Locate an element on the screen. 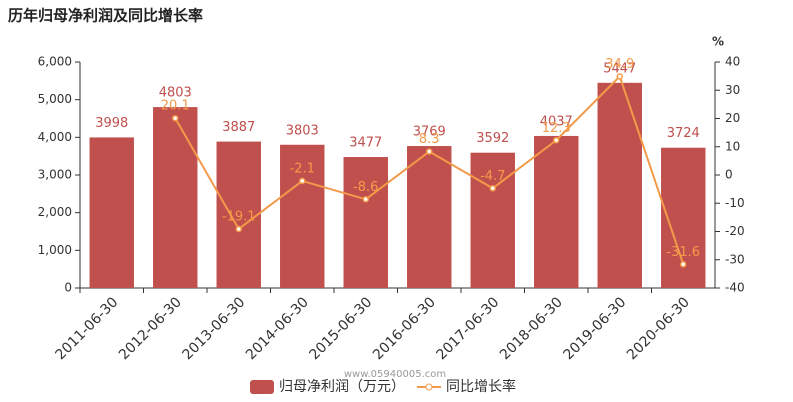  y-tick-label: 0 is located at coordinates (68, 288).